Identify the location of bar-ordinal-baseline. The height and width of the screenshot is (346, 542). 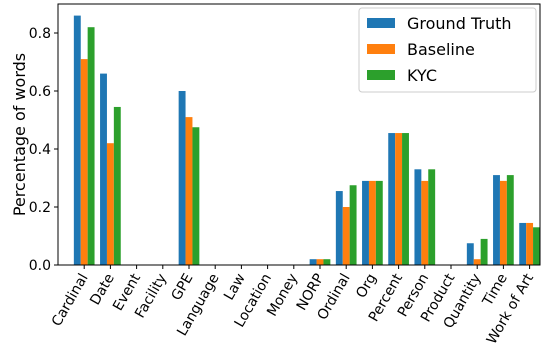
(346, 236).